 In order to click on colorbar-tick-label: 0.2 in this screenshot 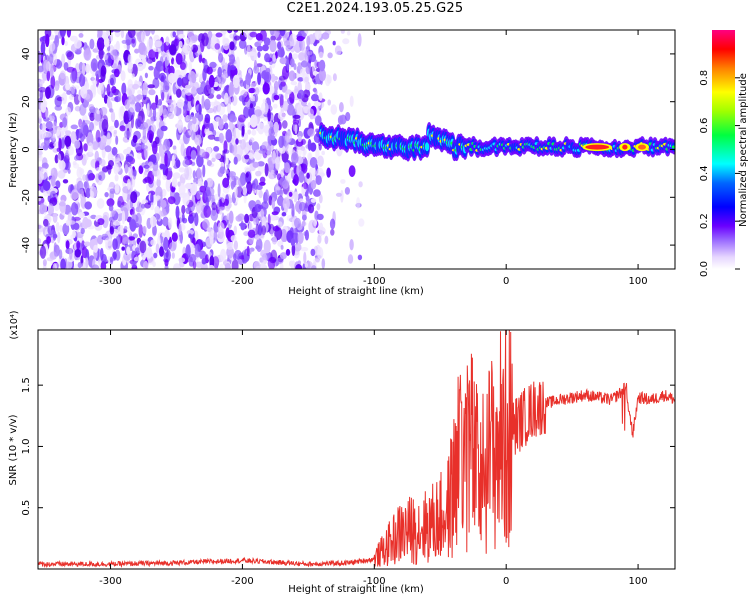, I will do `click(704, 221)`.